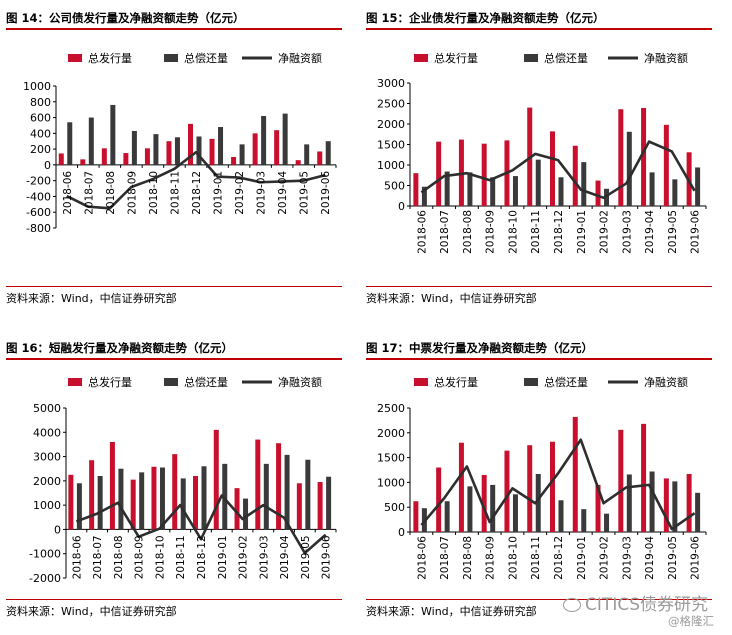 The width and height of the screenshot is (732, 635). Describe the element at coordinates (38, 212) in the screenshot. I see `y-tick-label: -600` at that location.